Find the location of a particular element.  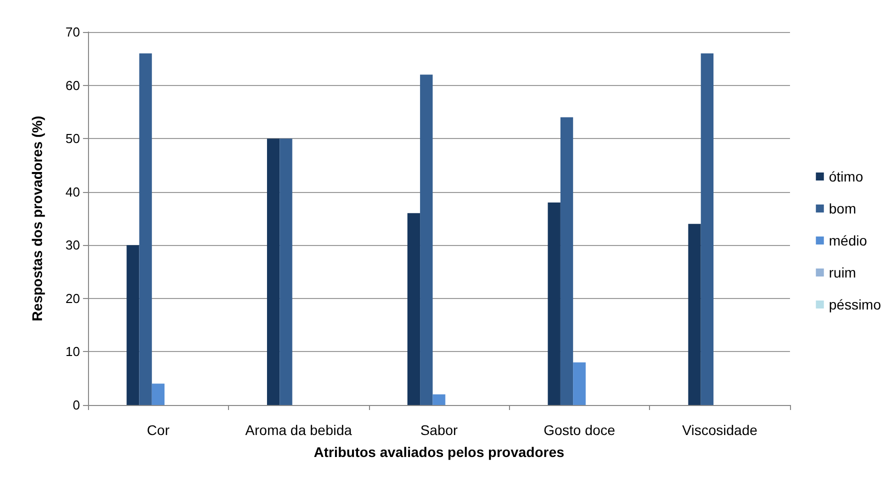

y-tick-label: 40 is located at coordinates (73, 192).